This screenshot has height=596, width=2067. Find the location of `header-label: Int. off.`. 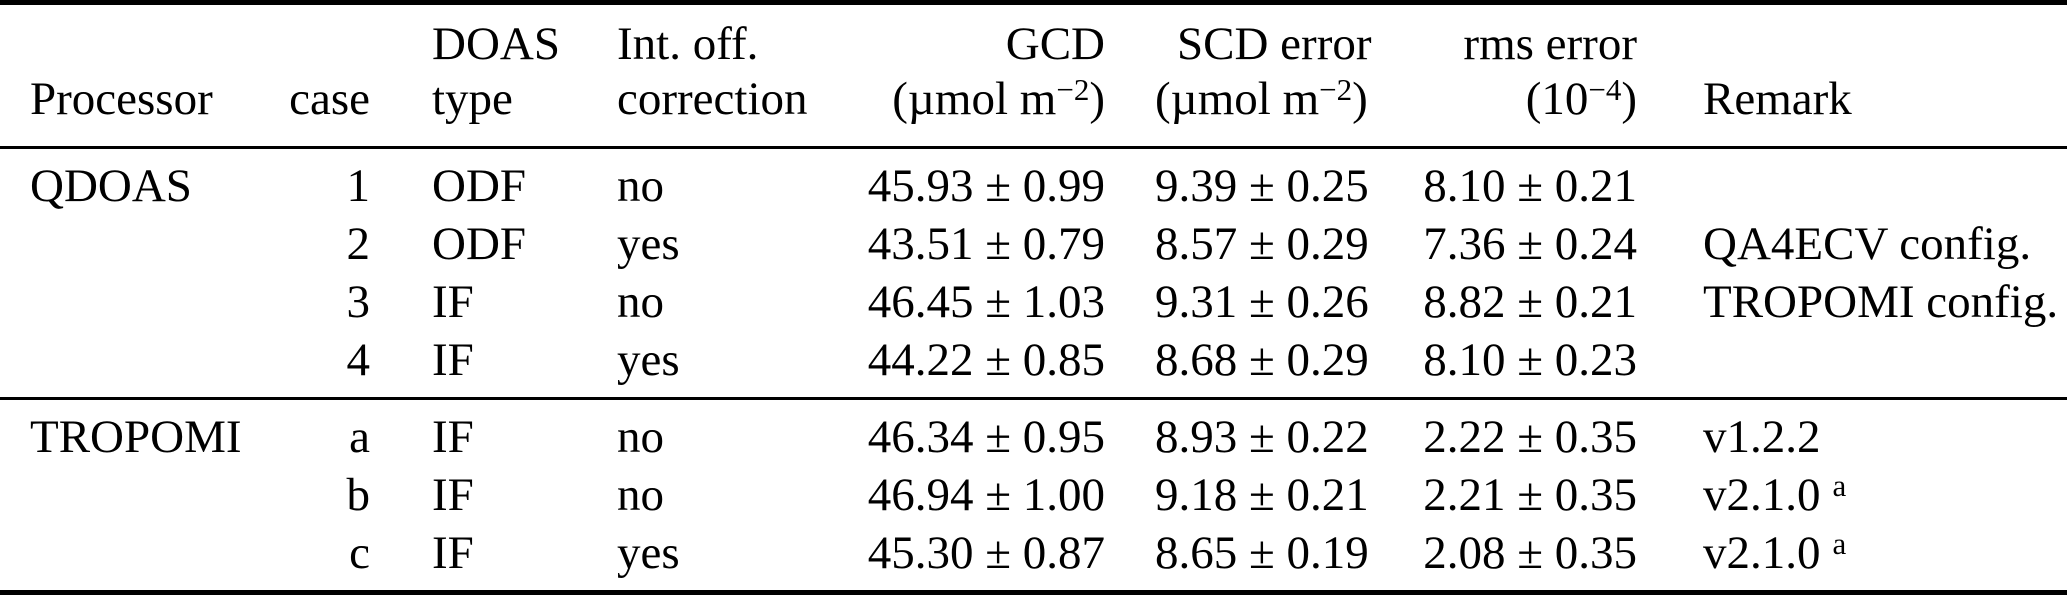

header-label: Int. off. is located at coordinates (688, 44).